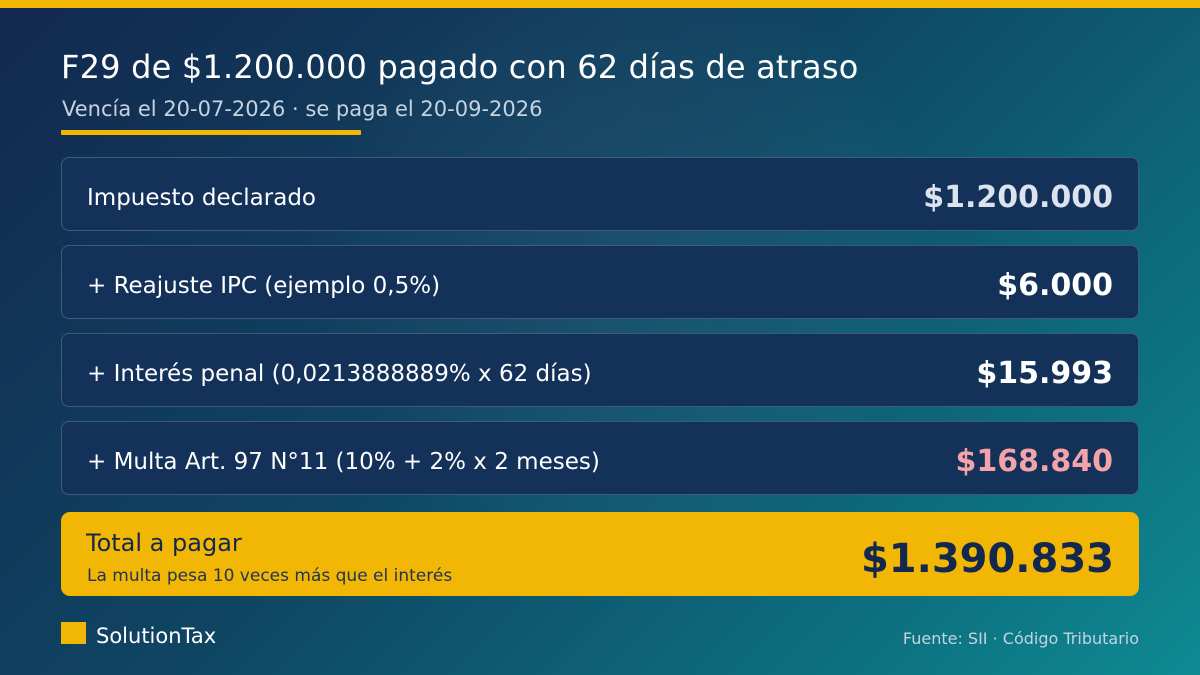 The image size is (1200, 675). Describe the element at coordinates (1034, 461) in the screenshot. I see `row-value-penalty: $168.840` at that location.